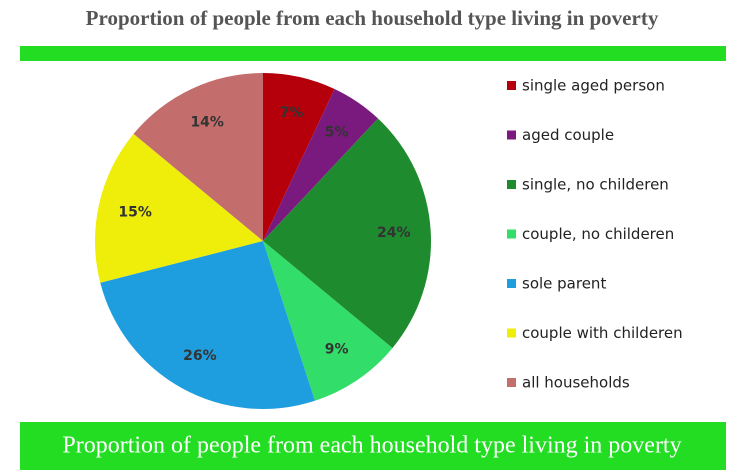 The image size is (745, 470). What do you see at coordinates (337, 133) in the screenshot?
I see `slice-label: 5%` at bounding box center [337, 133].